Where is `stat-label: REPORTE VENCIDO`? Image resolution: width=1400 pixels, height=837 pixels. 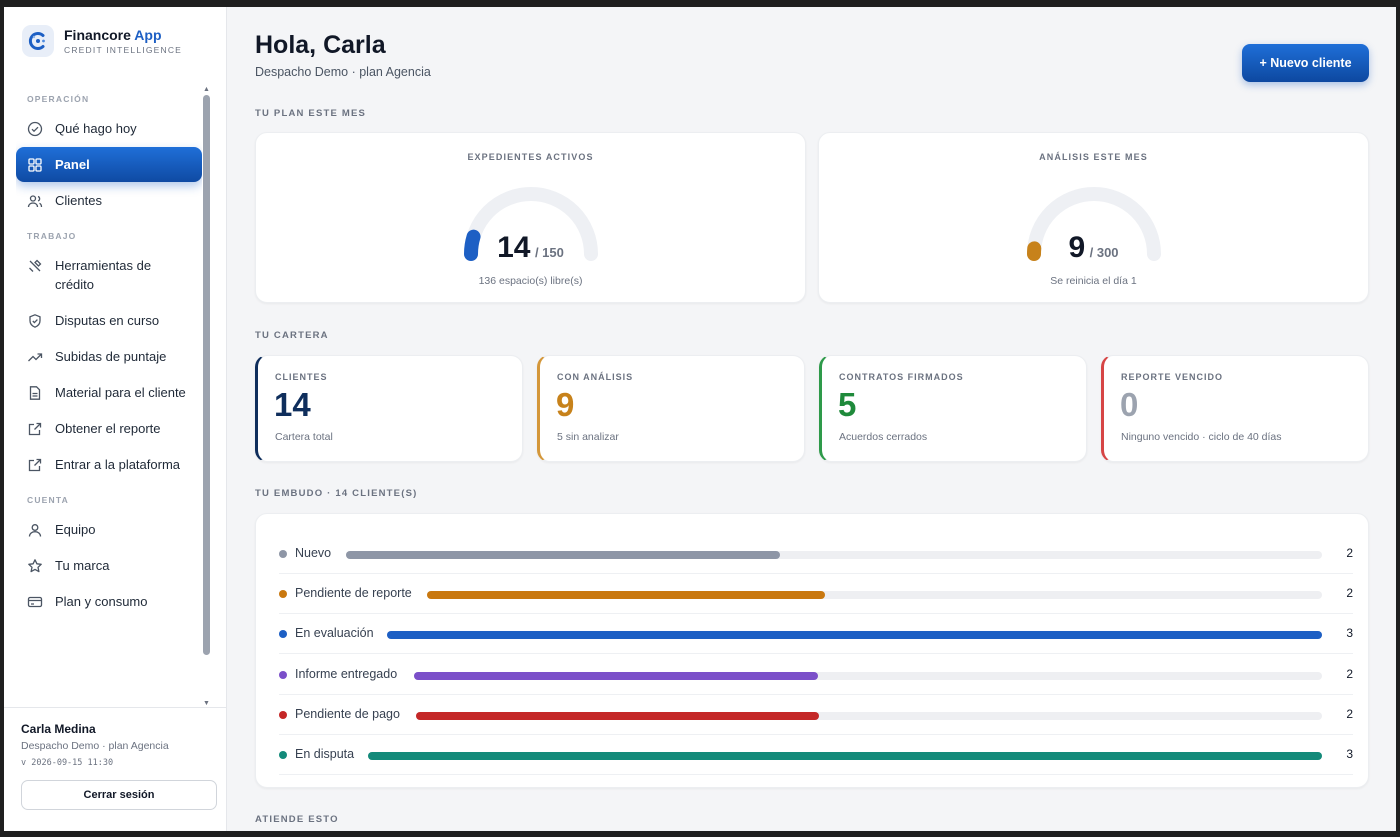 stat-label: REPORTE VENCIDO is located at coordinates (1172, 377).